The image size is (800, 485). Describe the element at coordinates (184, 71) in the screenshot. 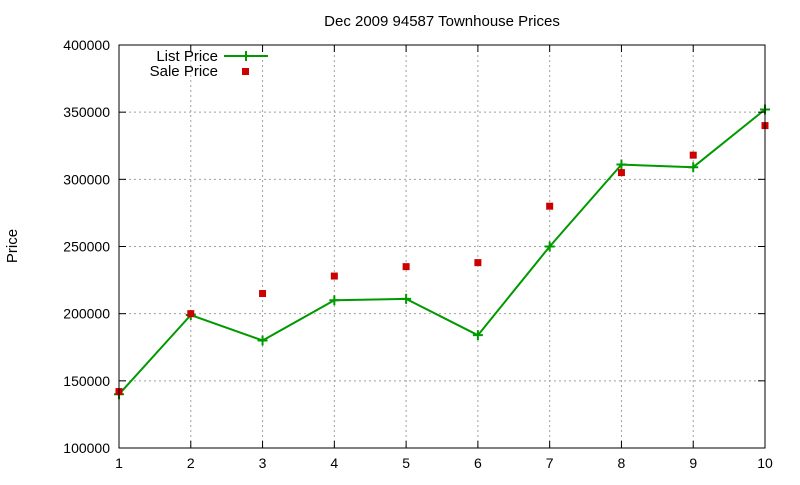

I see `legend-label-sale-price: Sale Price` at that location.